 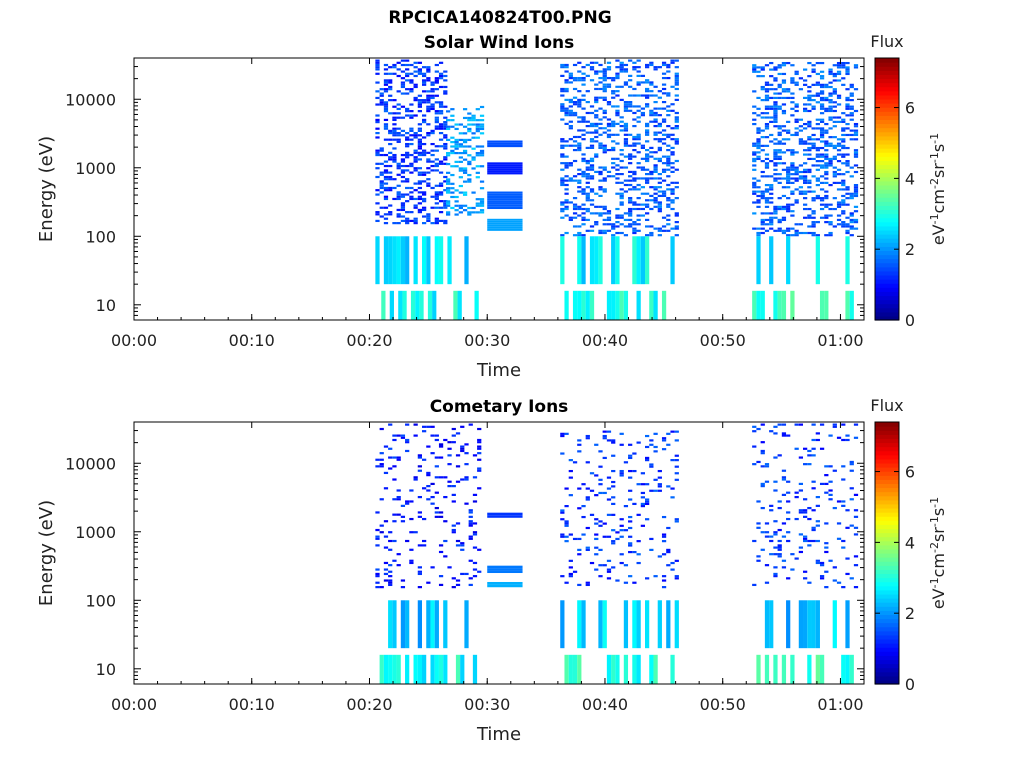 I want to click on panel-title: Solar Wind Ions, so click(x=499, y=43).